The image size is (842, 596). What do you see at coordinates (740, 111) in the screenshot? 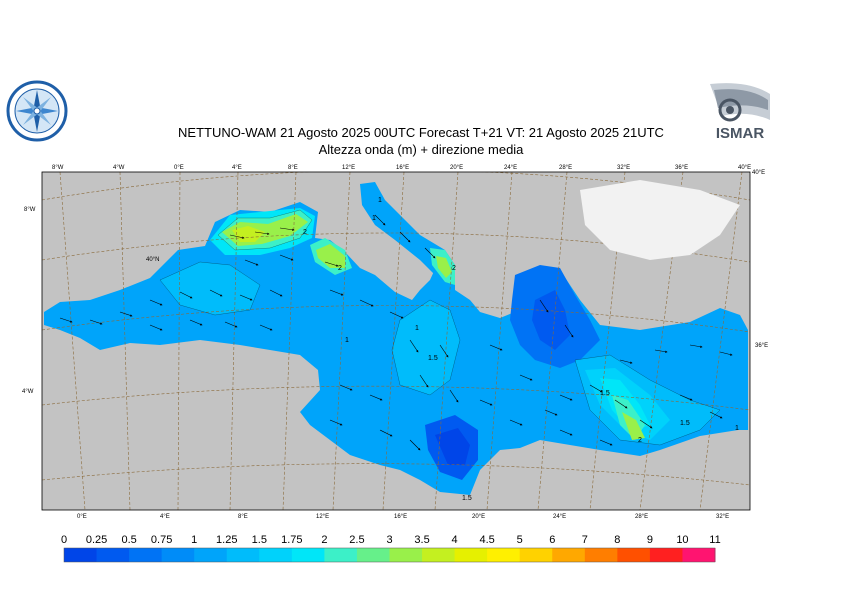
I see `ismar-logo-icon: ISMAR` at bounding box center [740, 111].